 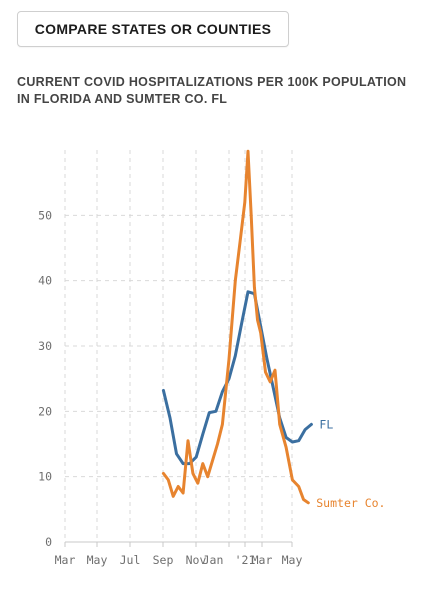 What do you see at coordinates (130, 560) in the screenshot?
I see `x-tick-label: Jul` at bounding box center [130, 560].